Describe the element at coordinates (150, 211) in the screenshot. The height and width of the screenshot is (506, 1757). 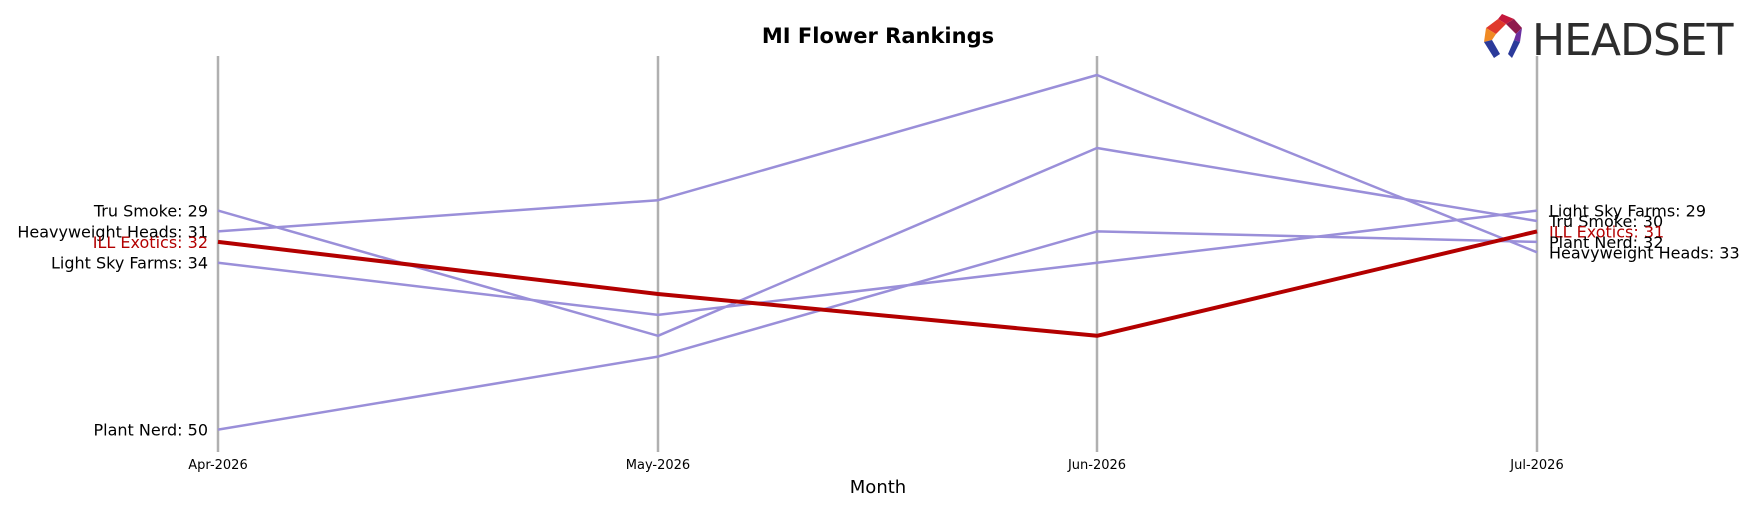
I see `left-label: Tru Smoke: 29` at that location.